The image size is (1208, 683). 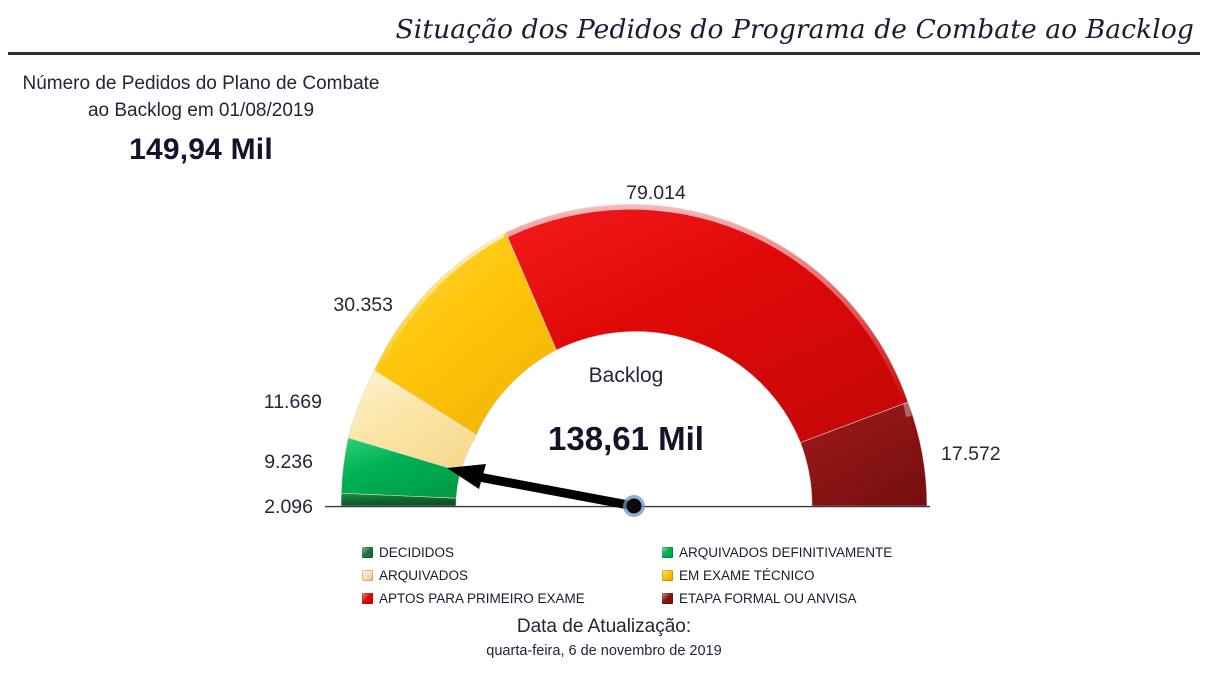 I want to click on legend-item-arquivados-definitivamente: ARQUIVADOS DEFINITIVAMENTE, so click(x=786, y=552).